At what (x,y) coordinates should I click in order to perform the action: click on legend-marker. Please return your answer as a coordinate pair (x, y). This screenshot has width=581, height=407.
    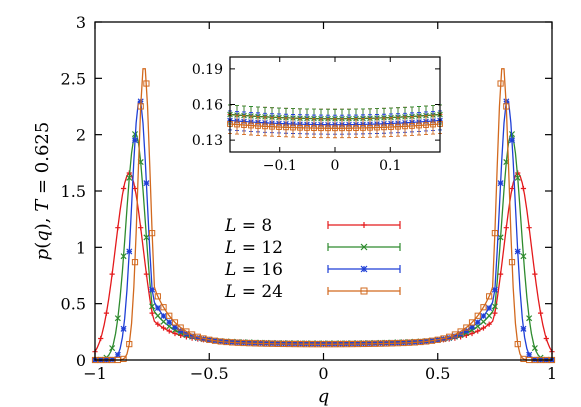
    Looking at the image, I should click on (364, 247).